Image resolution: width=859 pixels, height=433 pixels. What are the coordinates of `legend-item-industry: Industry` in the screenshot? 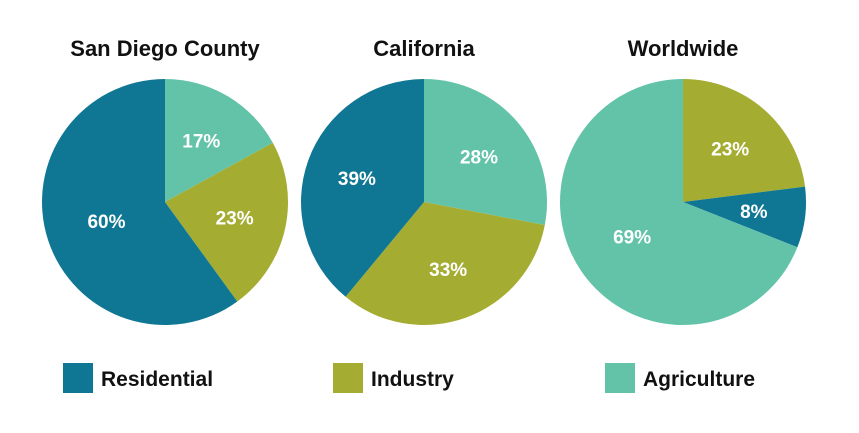 It's located at (393, 378).